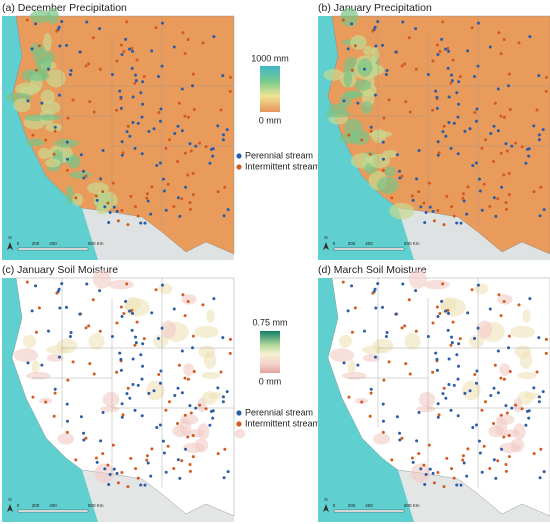 This screenshot has height=524, width=550. Describe the element at coordinates (325, 237) in the screenshot. I see `north-label: N` at that location.